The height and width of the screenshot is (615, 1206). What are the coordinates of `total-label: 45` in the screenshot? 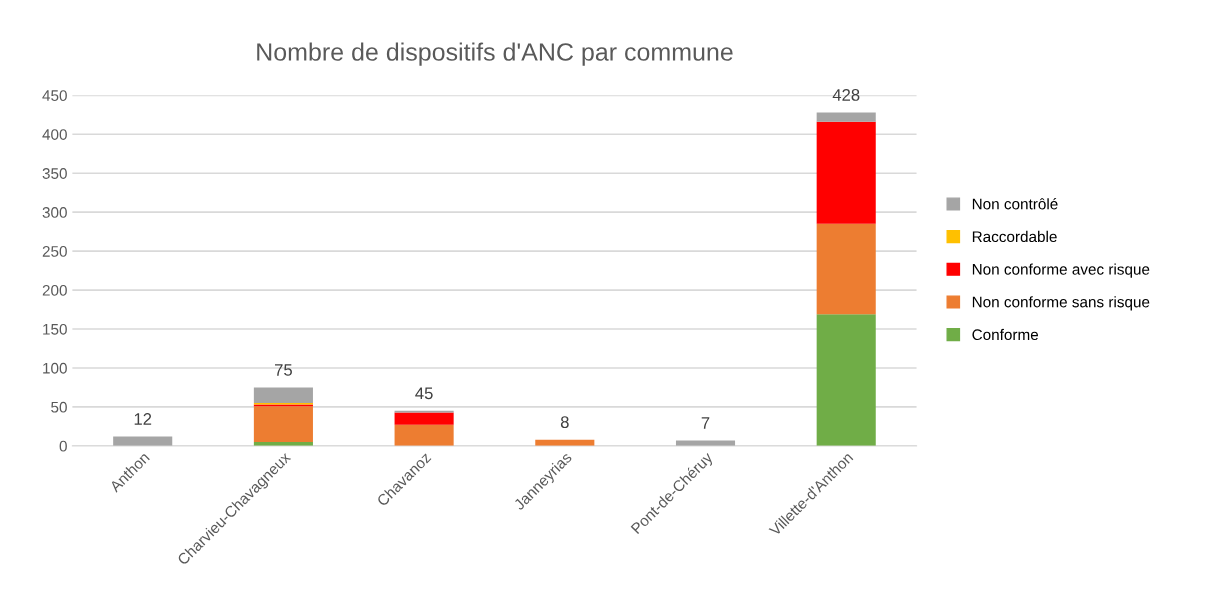 It's located at (424, 393).